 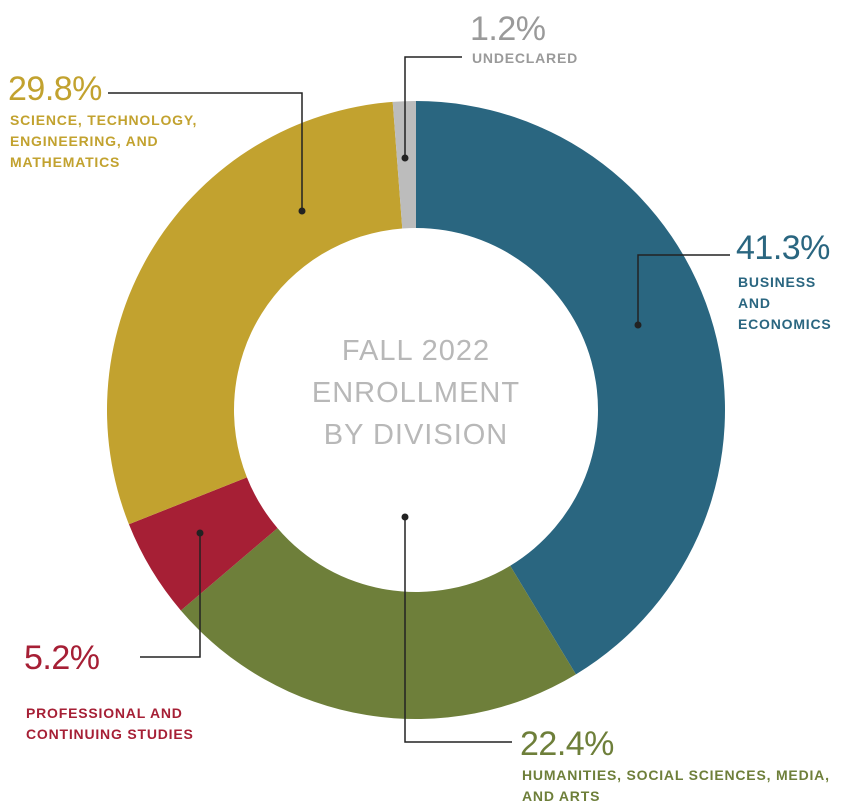 I want to click on category-label: BUSINESS AND ECONOMICS, so click(x=785, y=303).